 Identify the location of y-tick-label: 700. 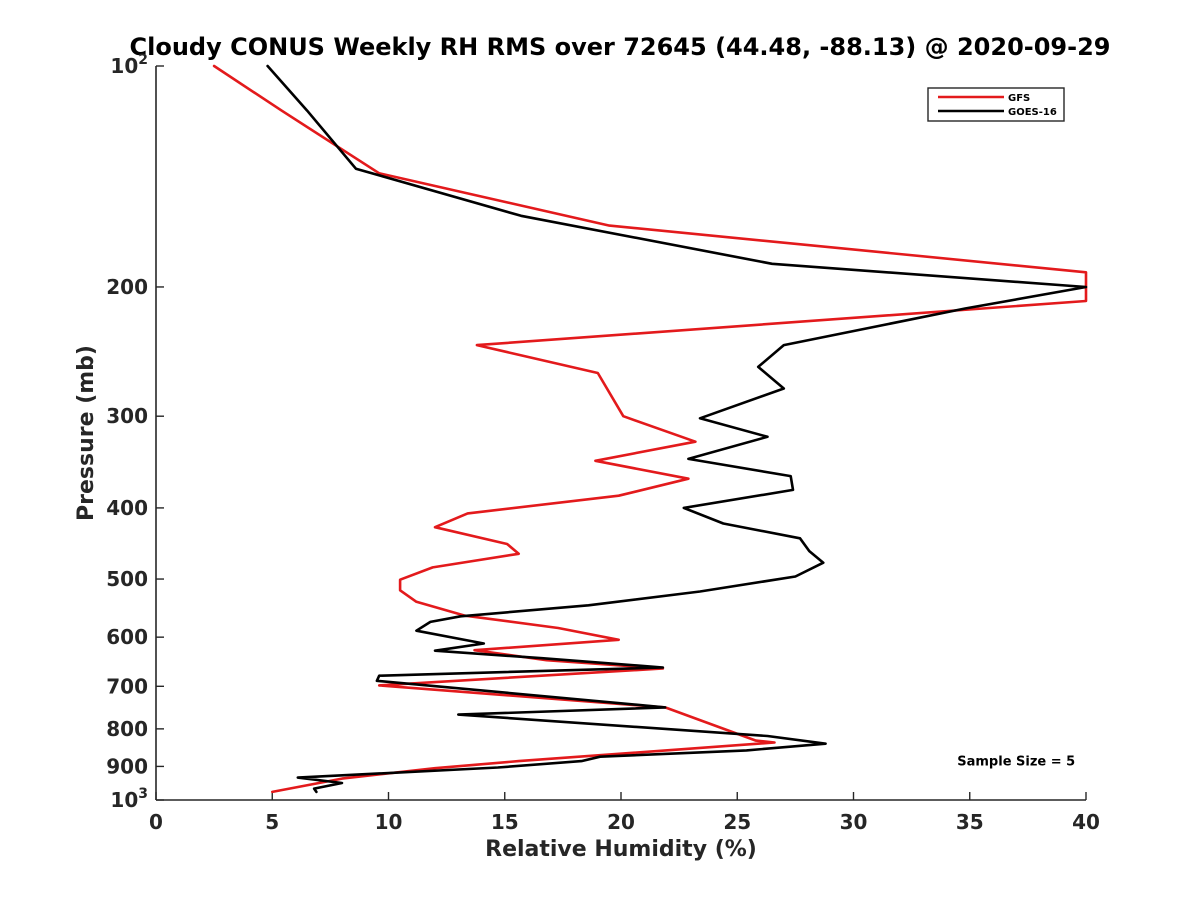
(127, 686).